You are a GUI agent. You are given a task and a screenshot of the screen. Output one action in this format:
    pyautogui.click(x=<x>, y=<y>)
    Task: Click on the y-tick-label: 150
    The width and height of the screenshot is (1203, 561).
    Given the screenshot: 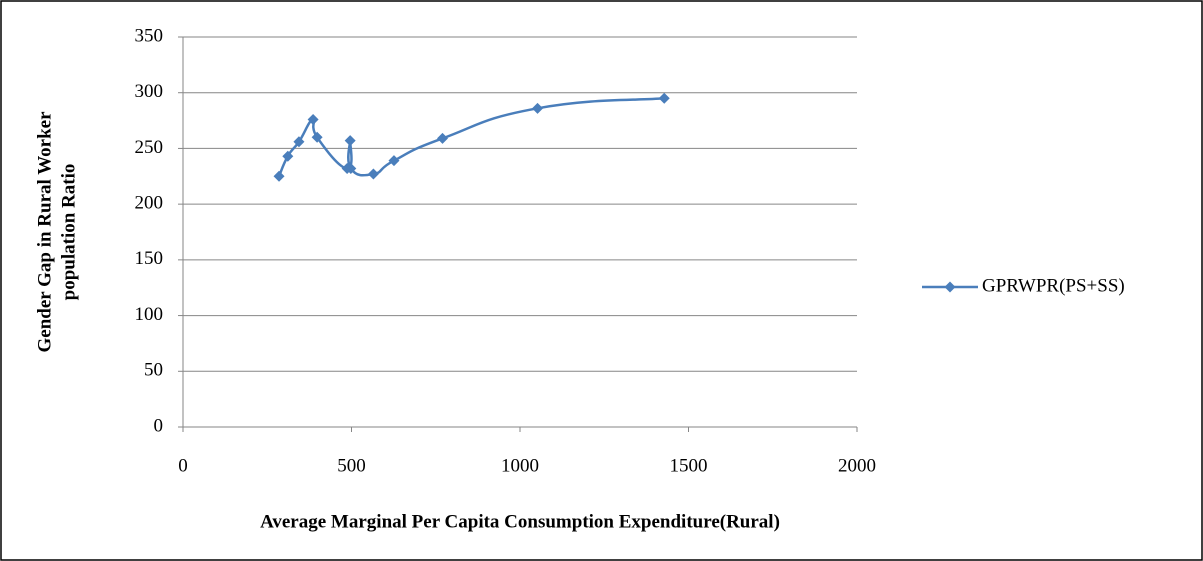 What is the action you would take?
    pyautogui.click(x=149, y=258)
    